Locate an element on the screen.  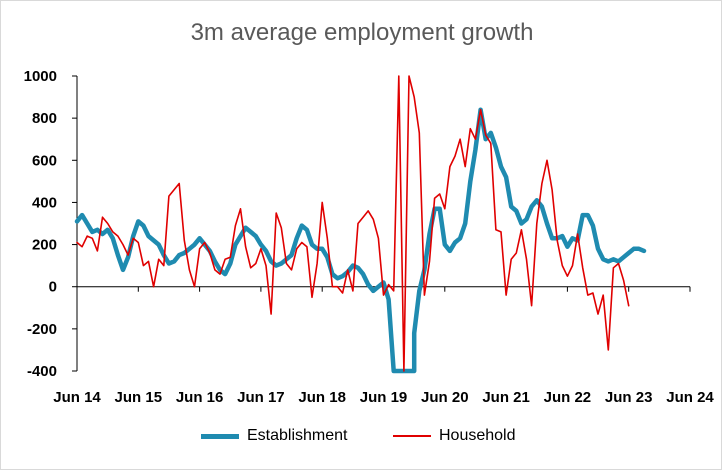
y-tick-label: 0 is located at coordinates (53, 287).